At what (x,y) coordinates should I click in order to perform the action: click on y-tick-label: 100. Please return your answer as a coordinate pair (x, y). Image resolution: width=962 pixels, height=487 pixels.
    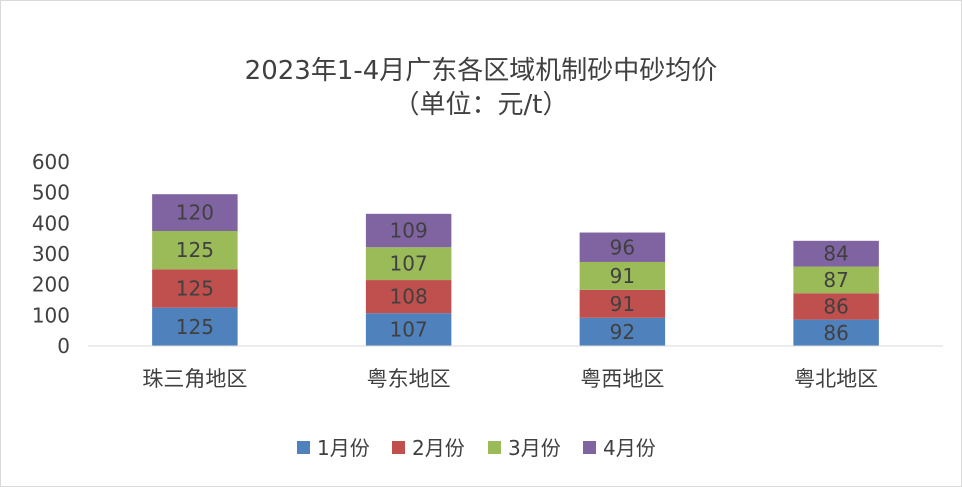
    Looking at the image, I should click on (51, 315).